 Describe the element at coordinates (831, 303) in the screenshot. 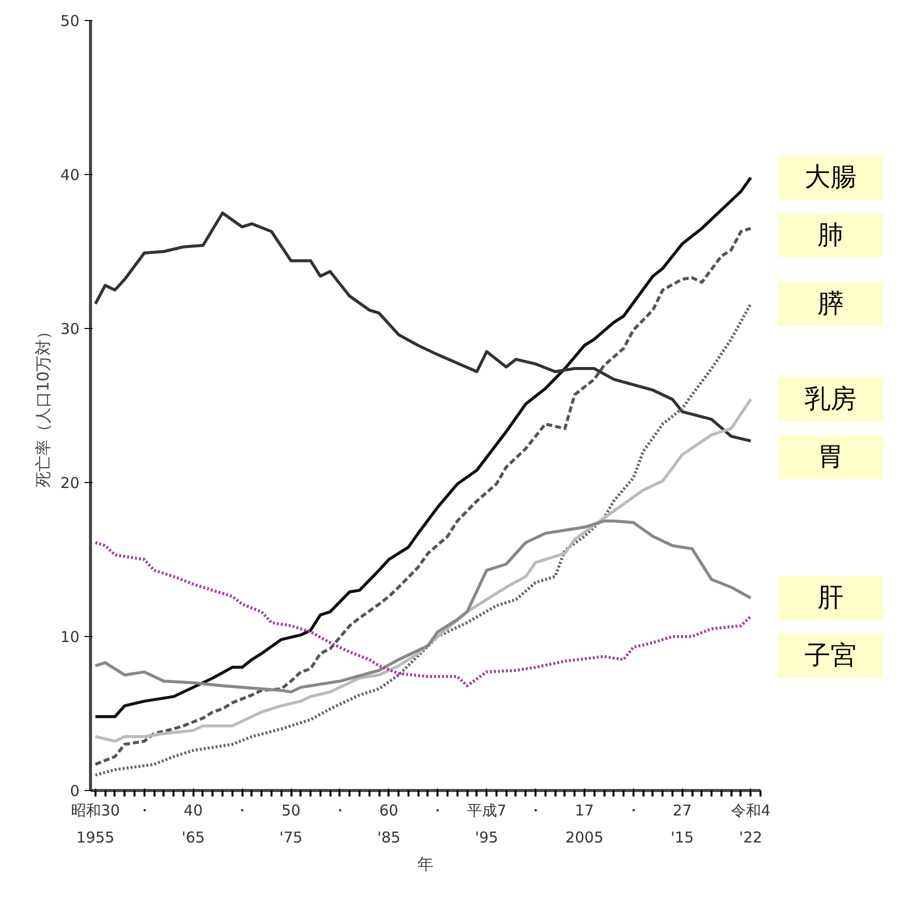

I see `text: 膵` at that location.